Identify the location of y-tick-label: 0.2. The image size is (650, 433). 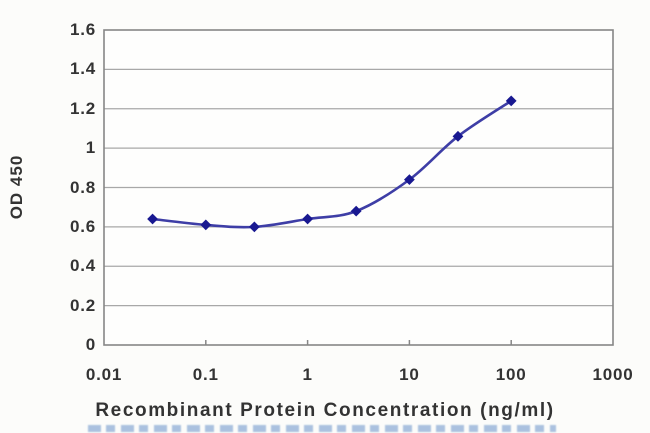
(82, 305).